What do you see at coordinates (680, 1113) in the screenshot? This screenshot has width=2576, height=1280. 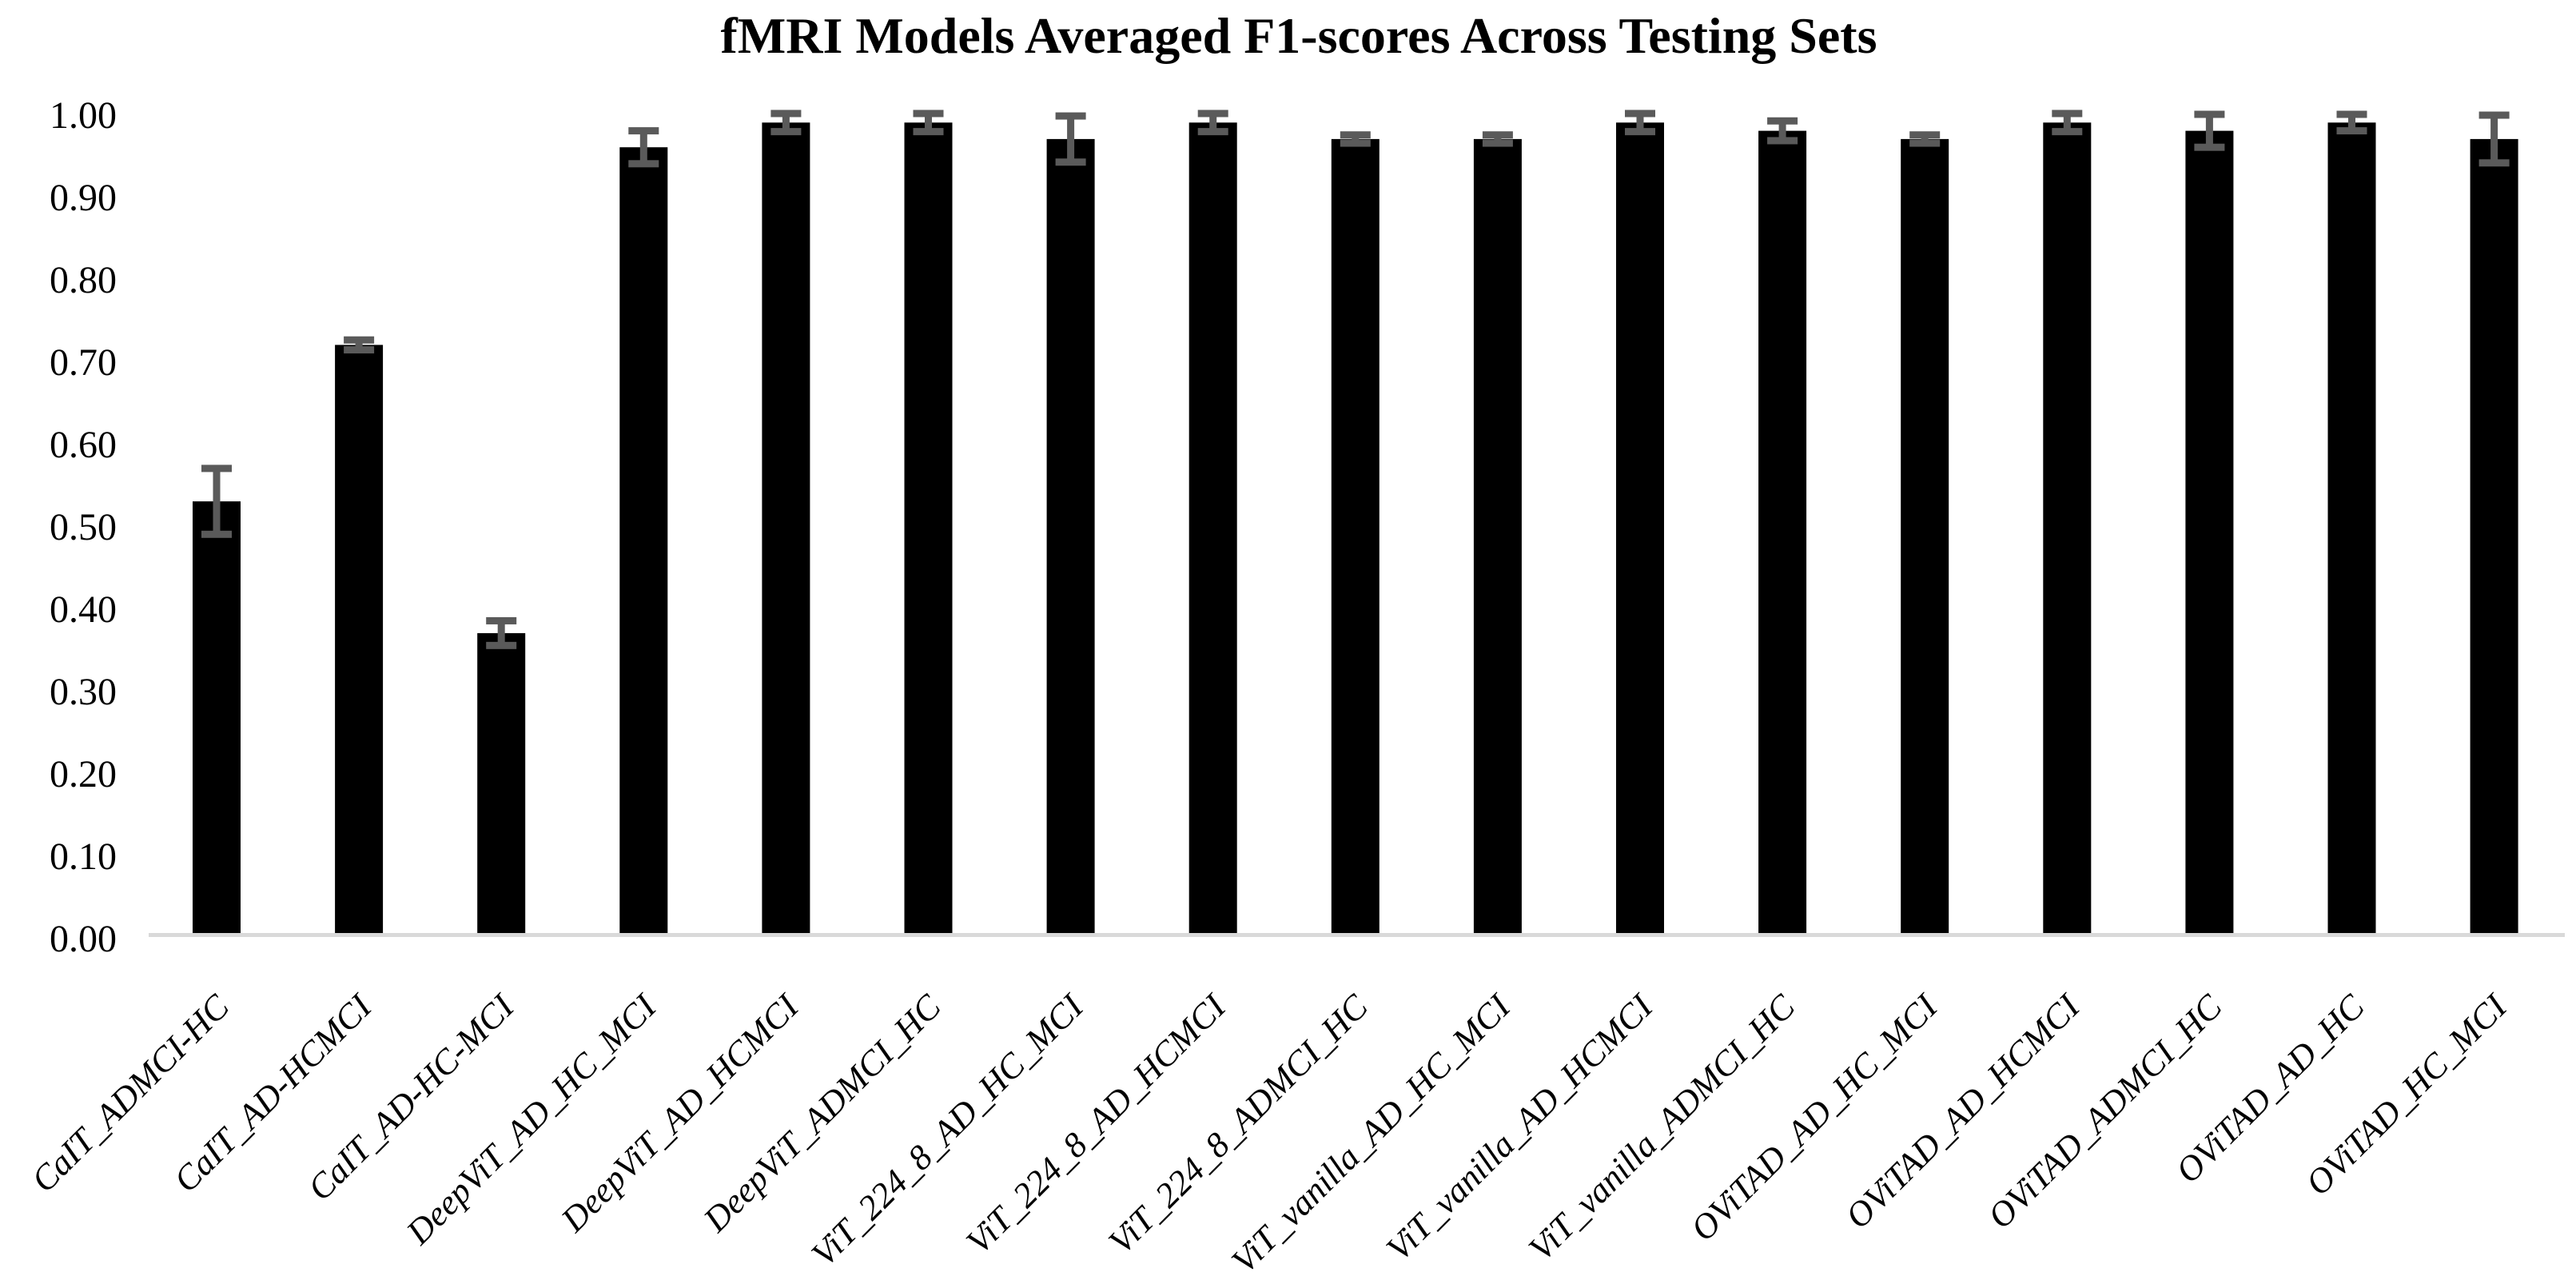 I see `x-tick-label: DeepViT_AD_HCMCI` at bounding box center [680, 1113].